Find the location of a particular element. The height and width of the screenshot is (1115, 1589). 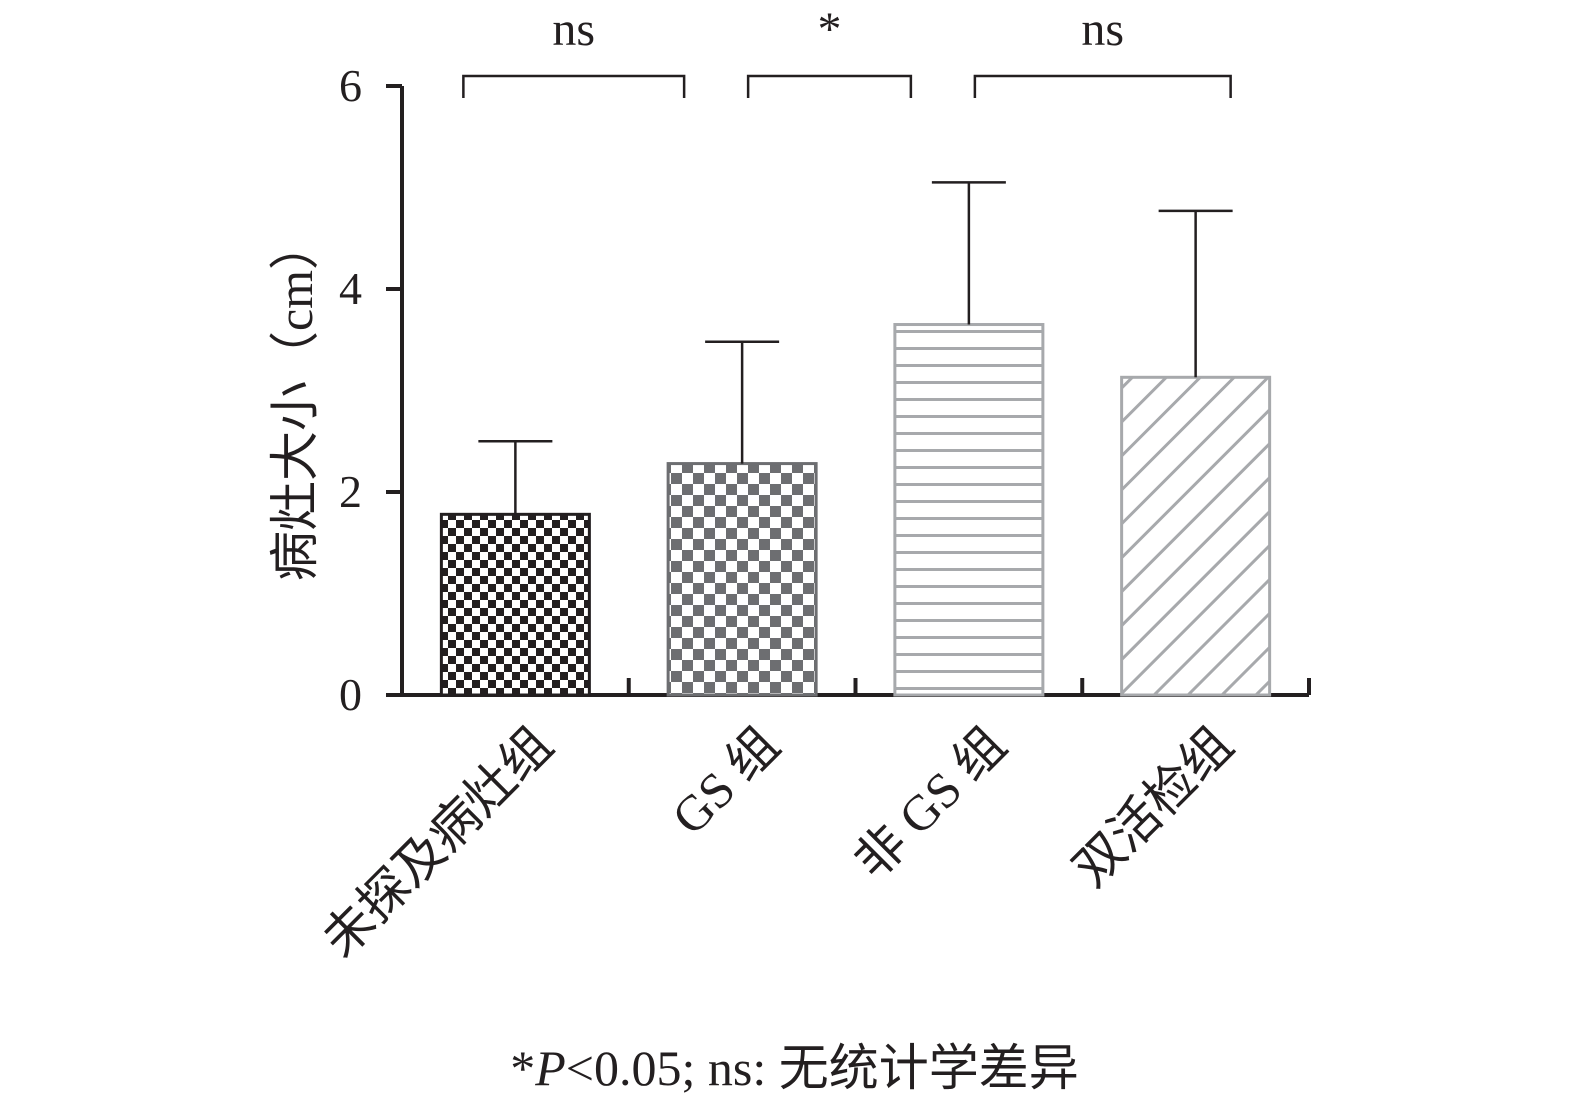

x-category-label: 未探及病灶组 is located at coordinates (437, 842).